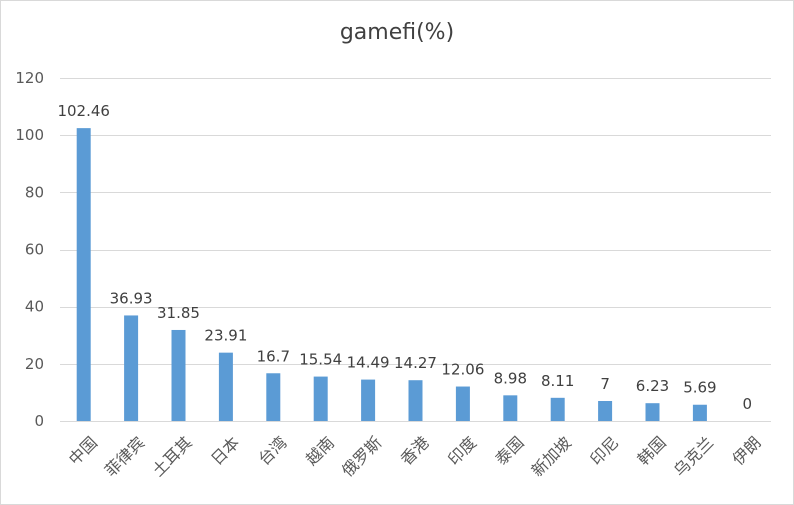  I want to click on x-tick-label: 泰国, so click(510, 451).